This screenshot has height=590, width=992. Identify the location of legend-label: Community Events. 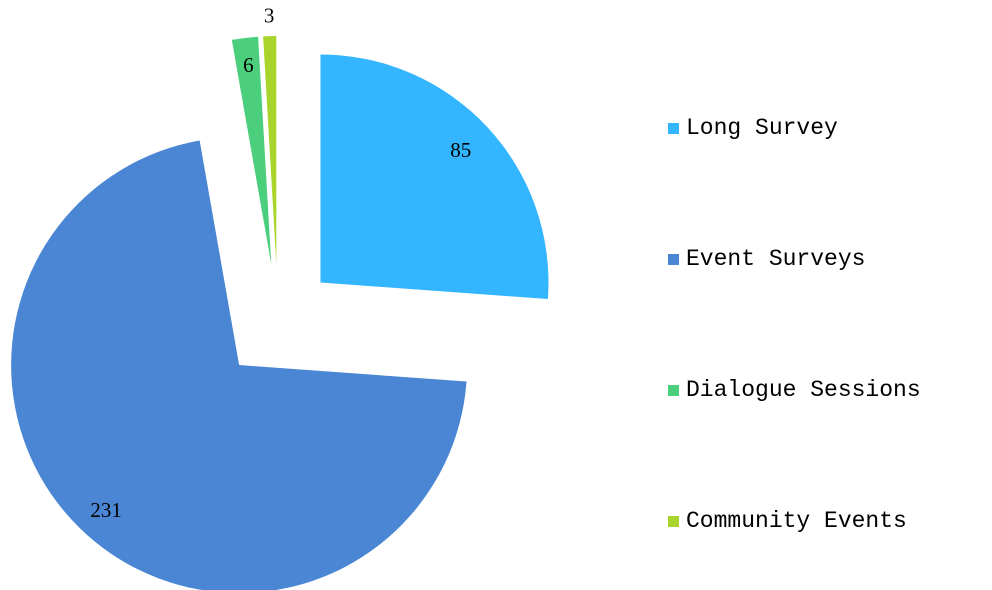
(796, 521).